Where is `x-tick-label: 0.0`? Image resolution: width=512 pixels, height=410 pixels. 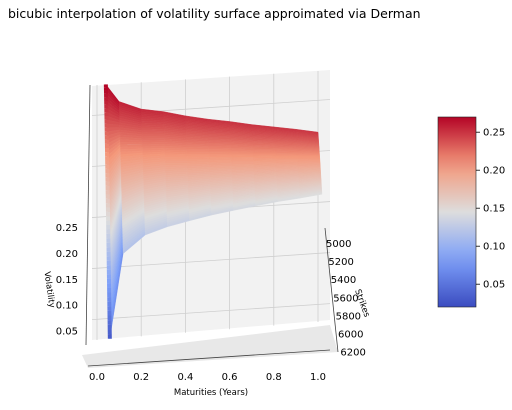 x-tick-label: 0.0 is located at coordinates (97, 377).